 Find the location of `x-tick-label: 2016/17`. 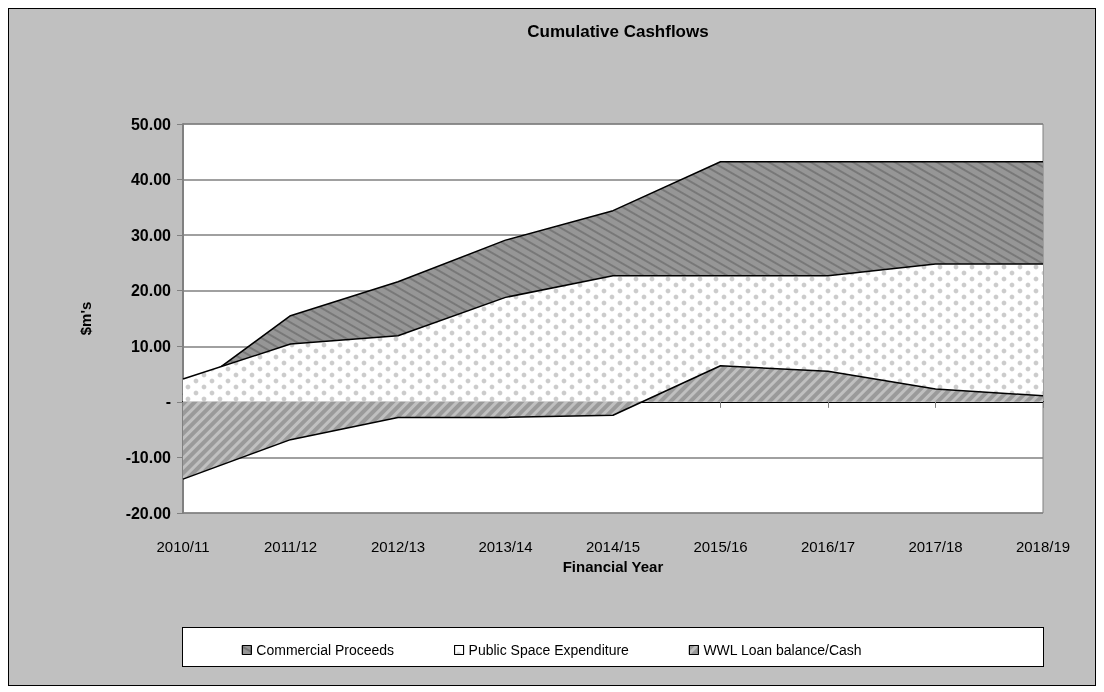

x-tick-label: 2016/17 is located at coordinates (828, 546).